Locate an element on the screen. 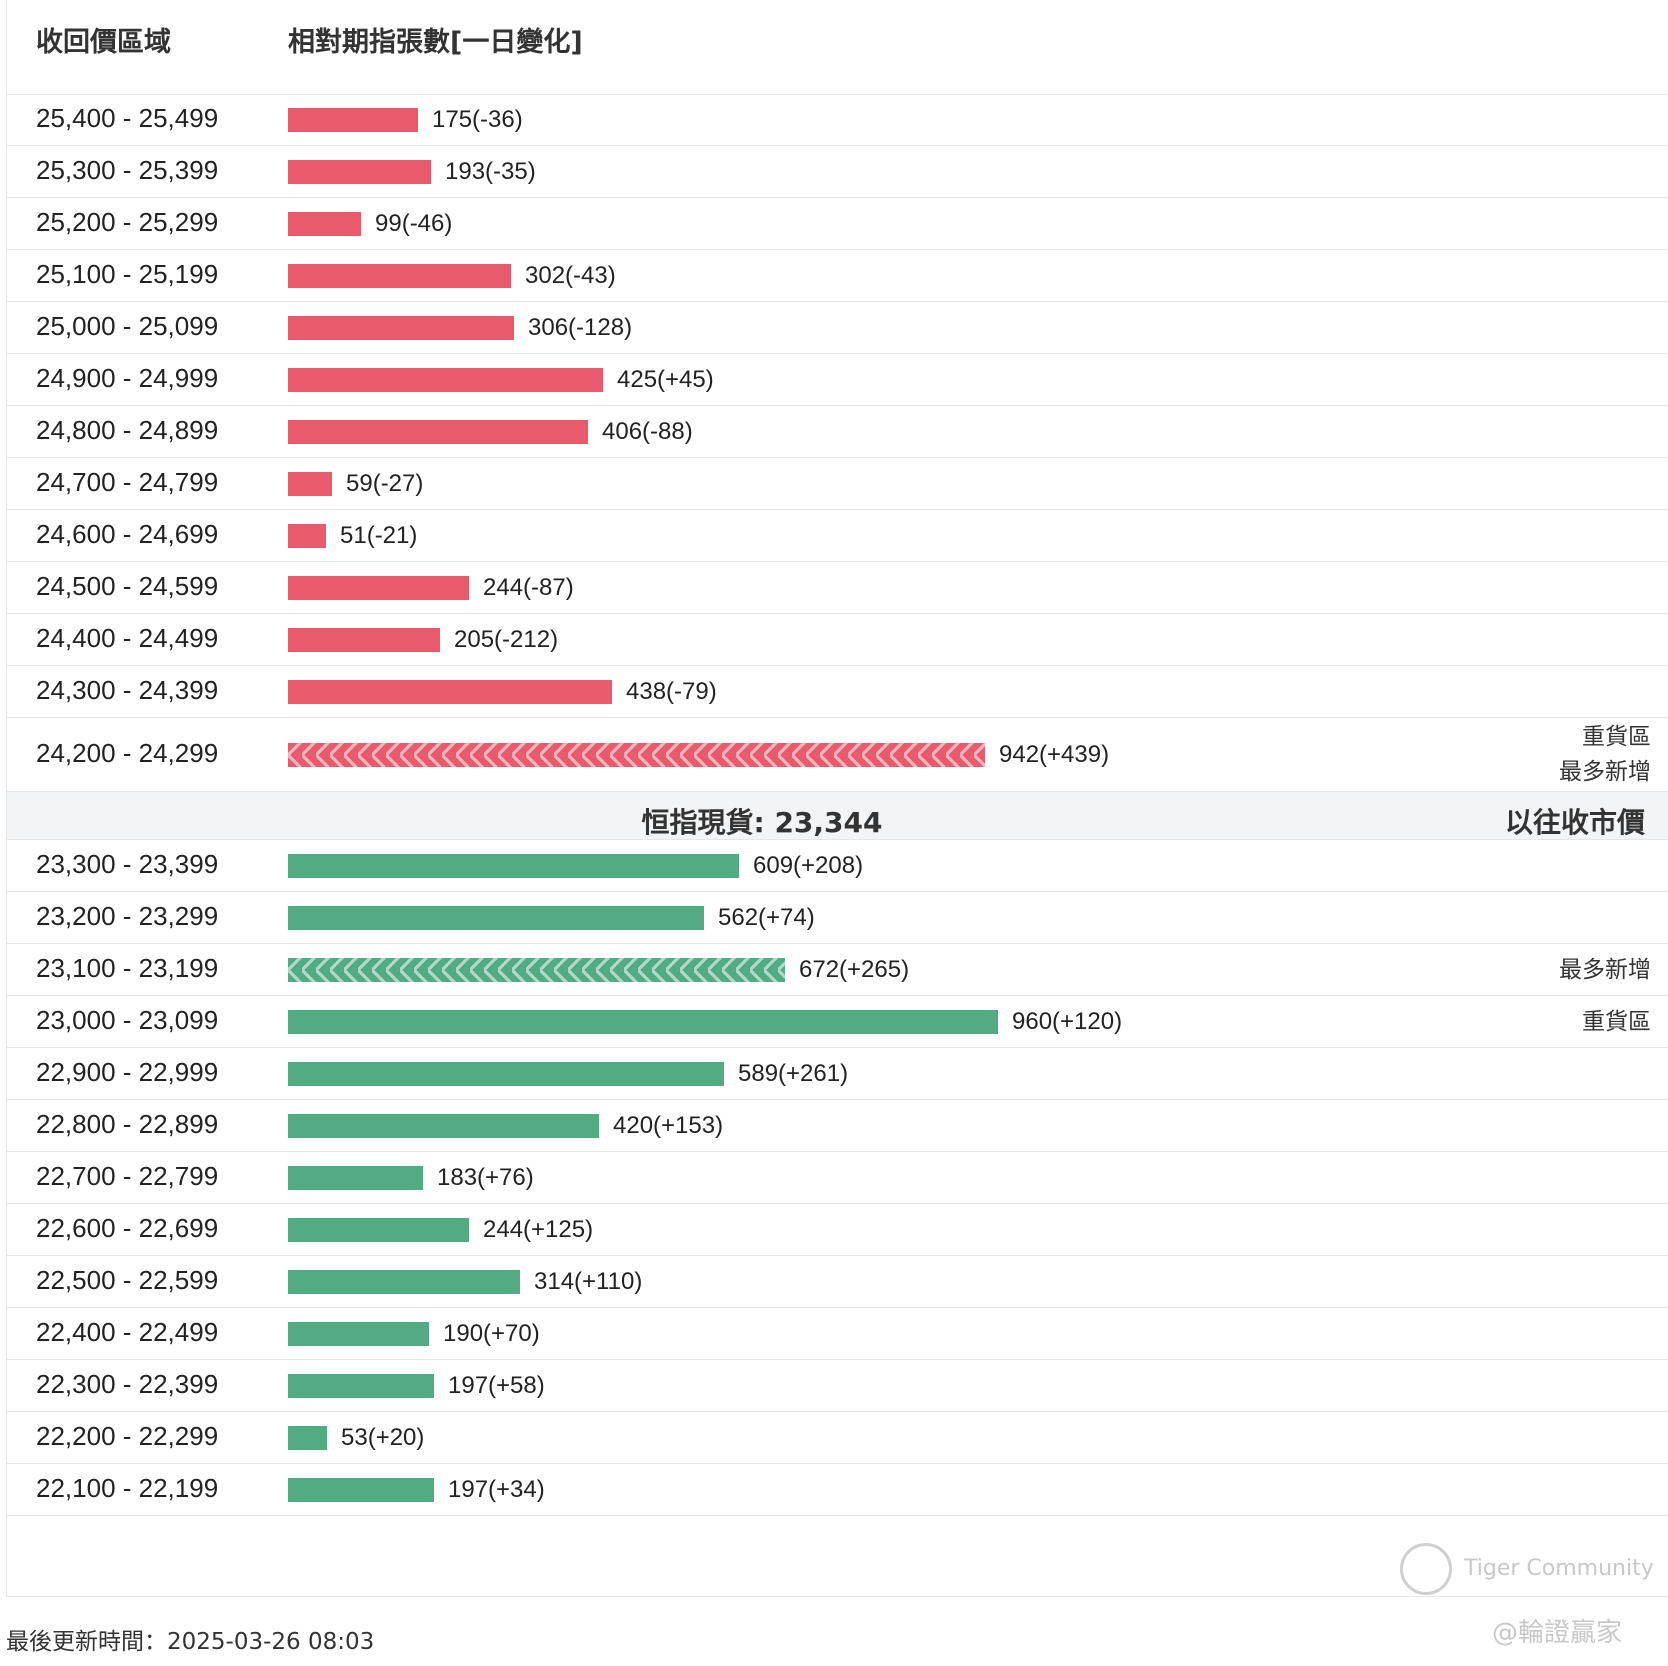 The width and height of the screenshot is (1668, 1666). spot-price-row: 恒指現貨: 23,344 以往收市價 is located at coordinates (837, 816).